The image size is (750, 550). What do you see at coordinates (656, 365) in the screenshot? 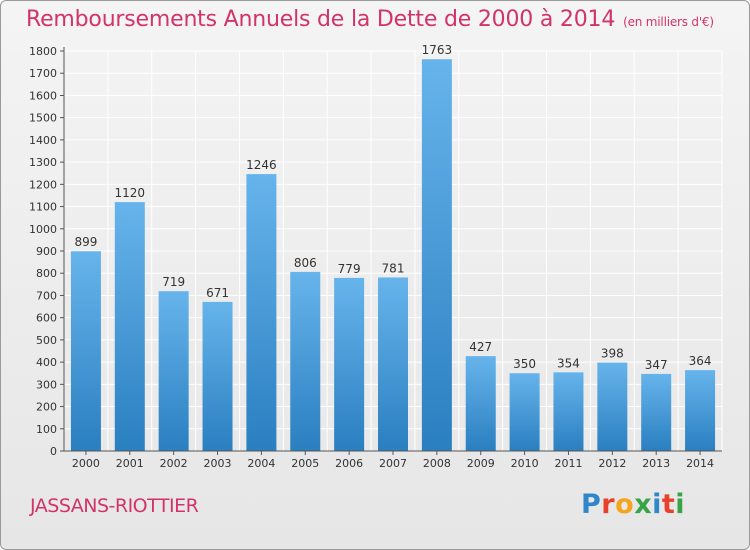
I see `data-label: 347` at bounding box center [656, 365].